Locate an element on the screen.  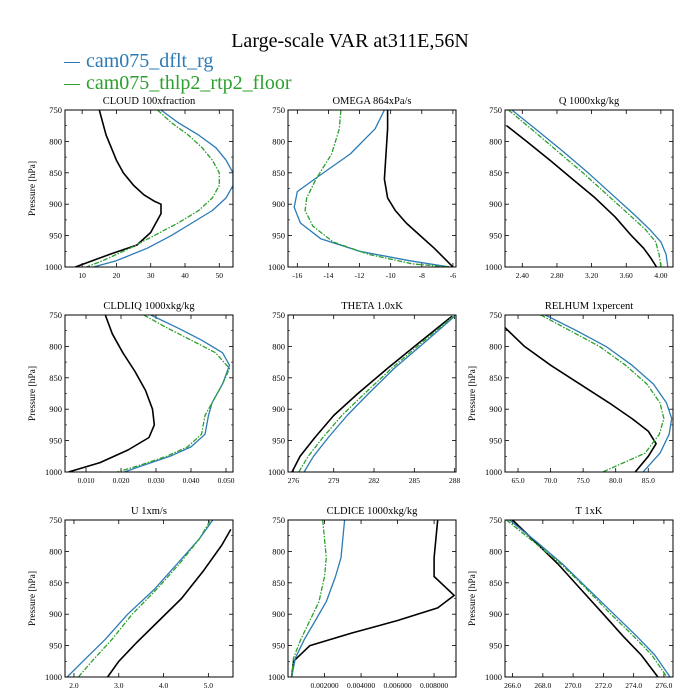
x-tick-label: -12 is located at coordinates (360, 275).